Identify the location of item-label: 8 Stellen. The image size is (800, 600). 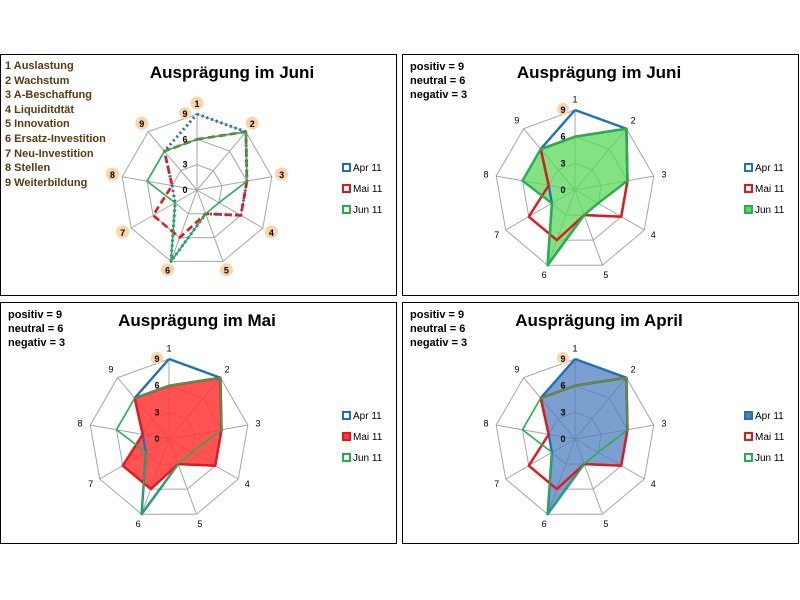
(28, 168).